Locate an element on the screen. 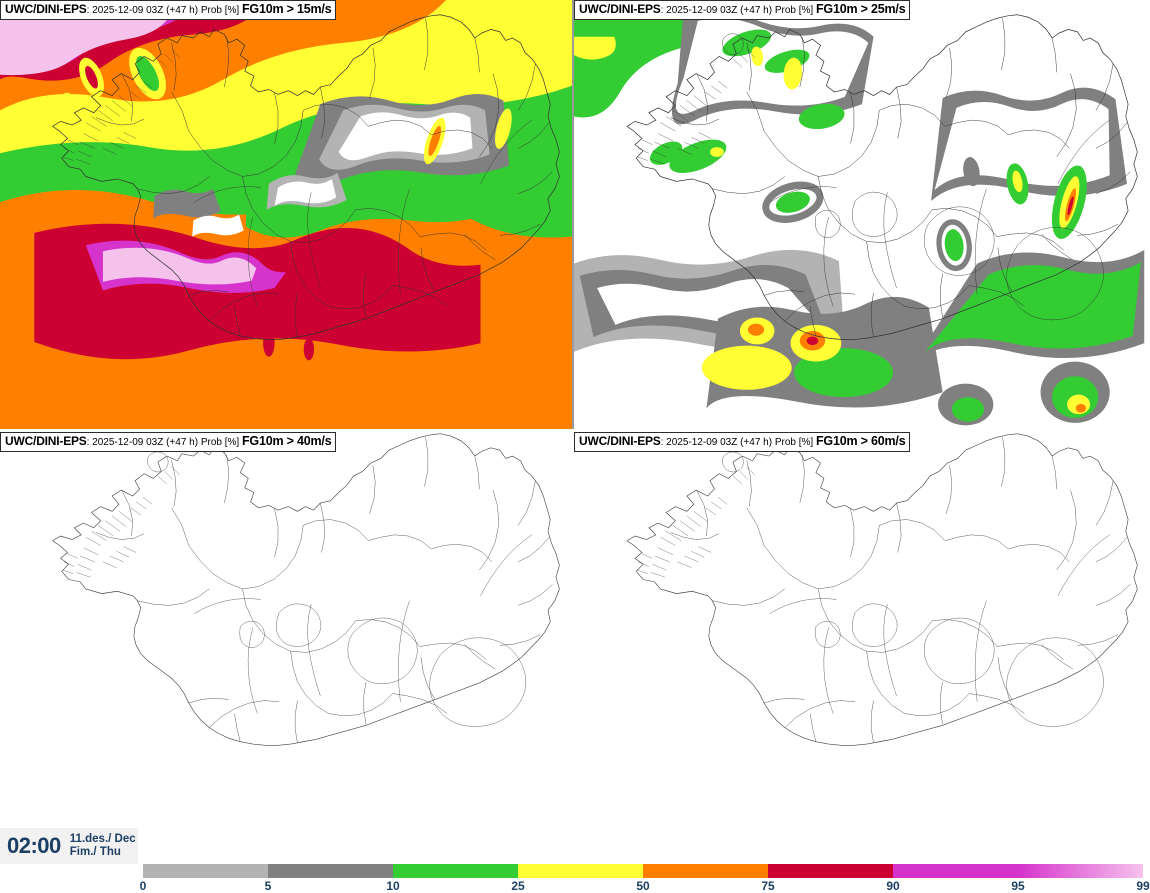 The height and width of the screenshot is (893, 1150). colorbar-tick-95: 95 is located at coordinates (1018, 886).